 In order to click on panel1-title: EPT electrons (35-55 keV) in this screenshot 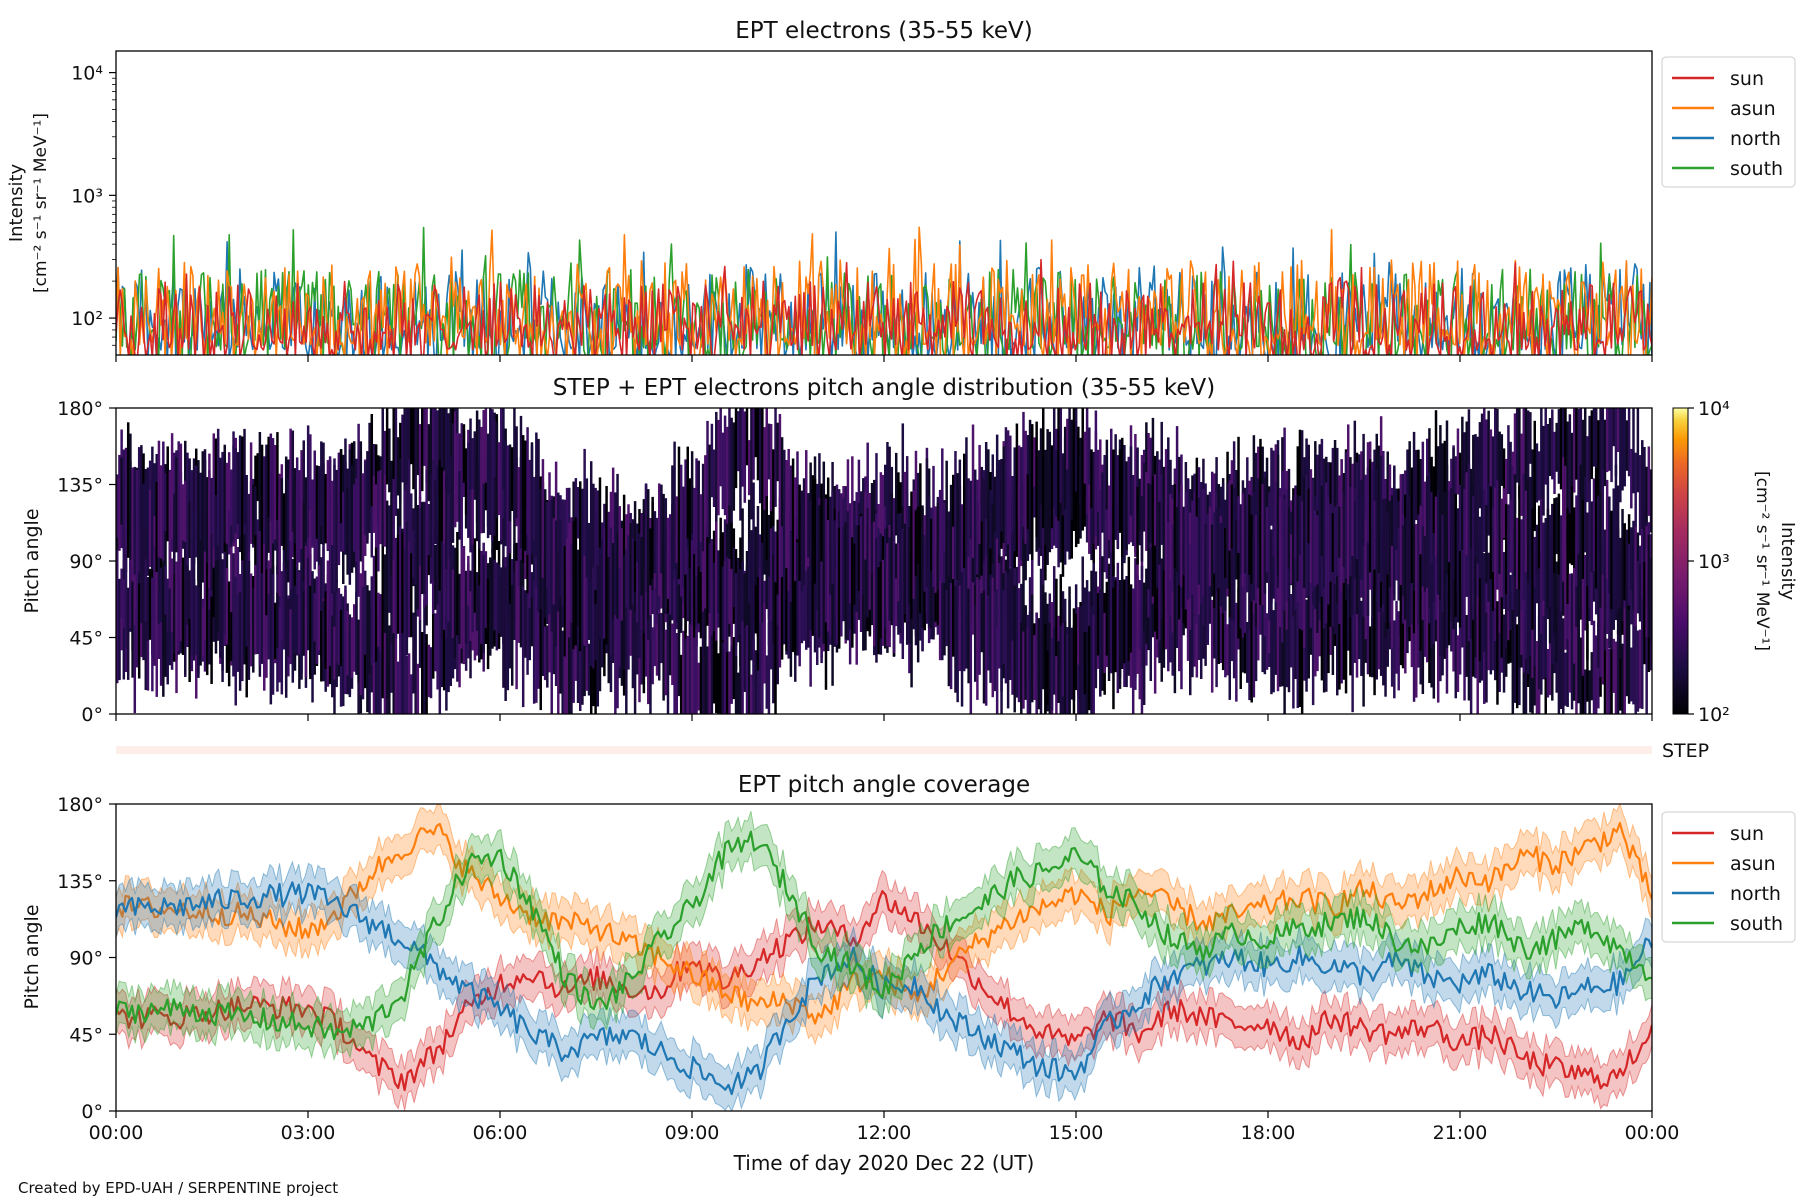, I will do `click(883, 31)`.